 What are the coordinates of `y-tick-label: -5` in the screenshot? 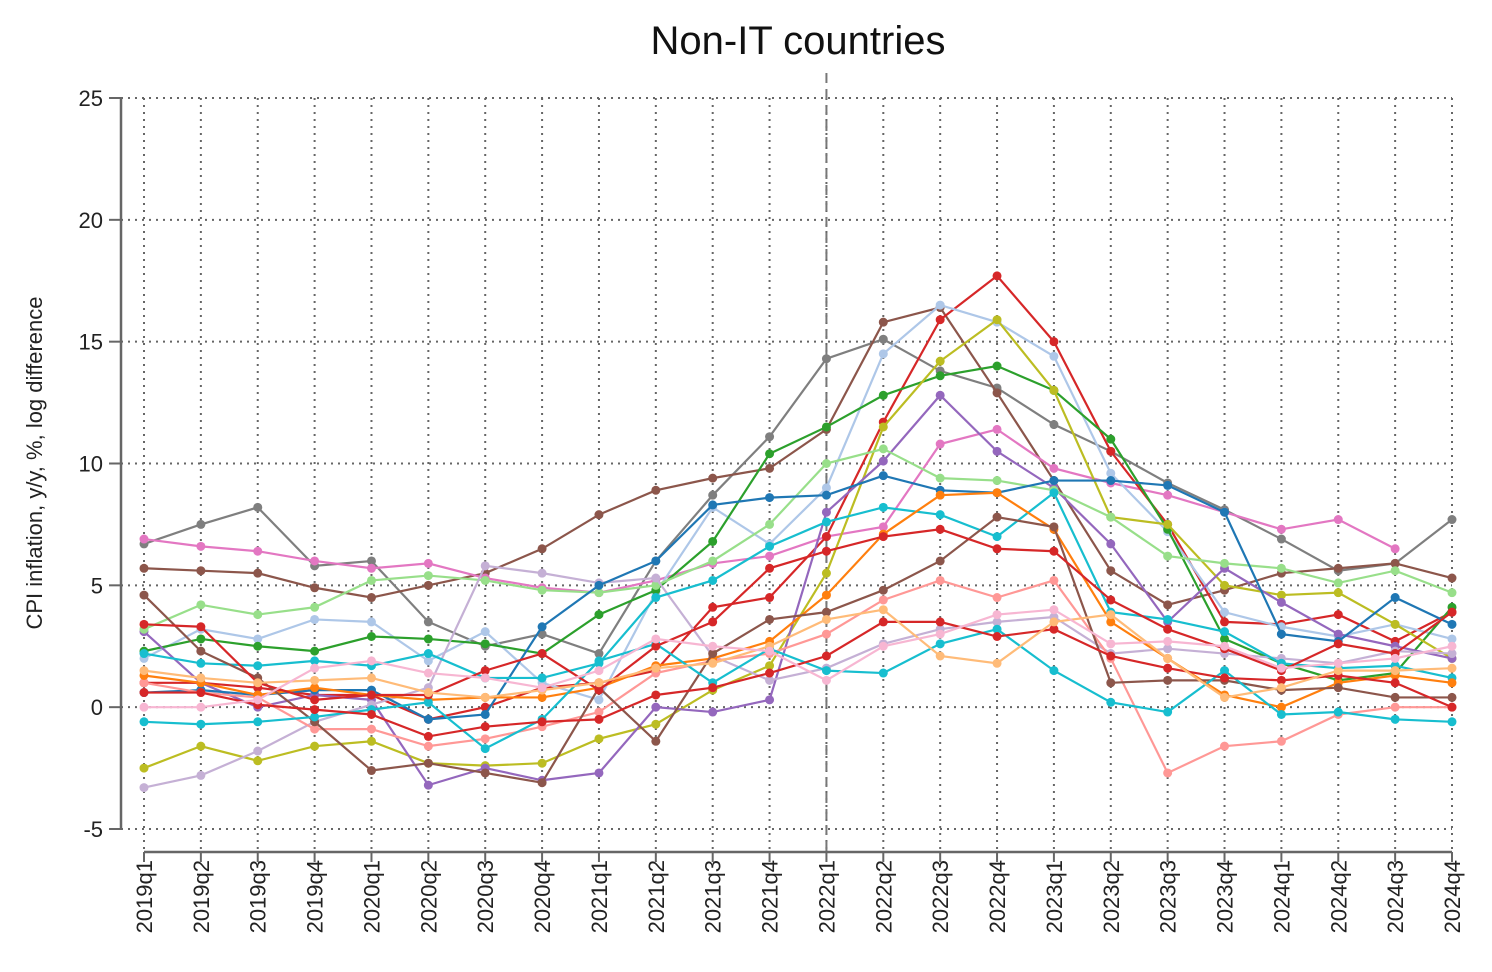 It's located at (93, 829).